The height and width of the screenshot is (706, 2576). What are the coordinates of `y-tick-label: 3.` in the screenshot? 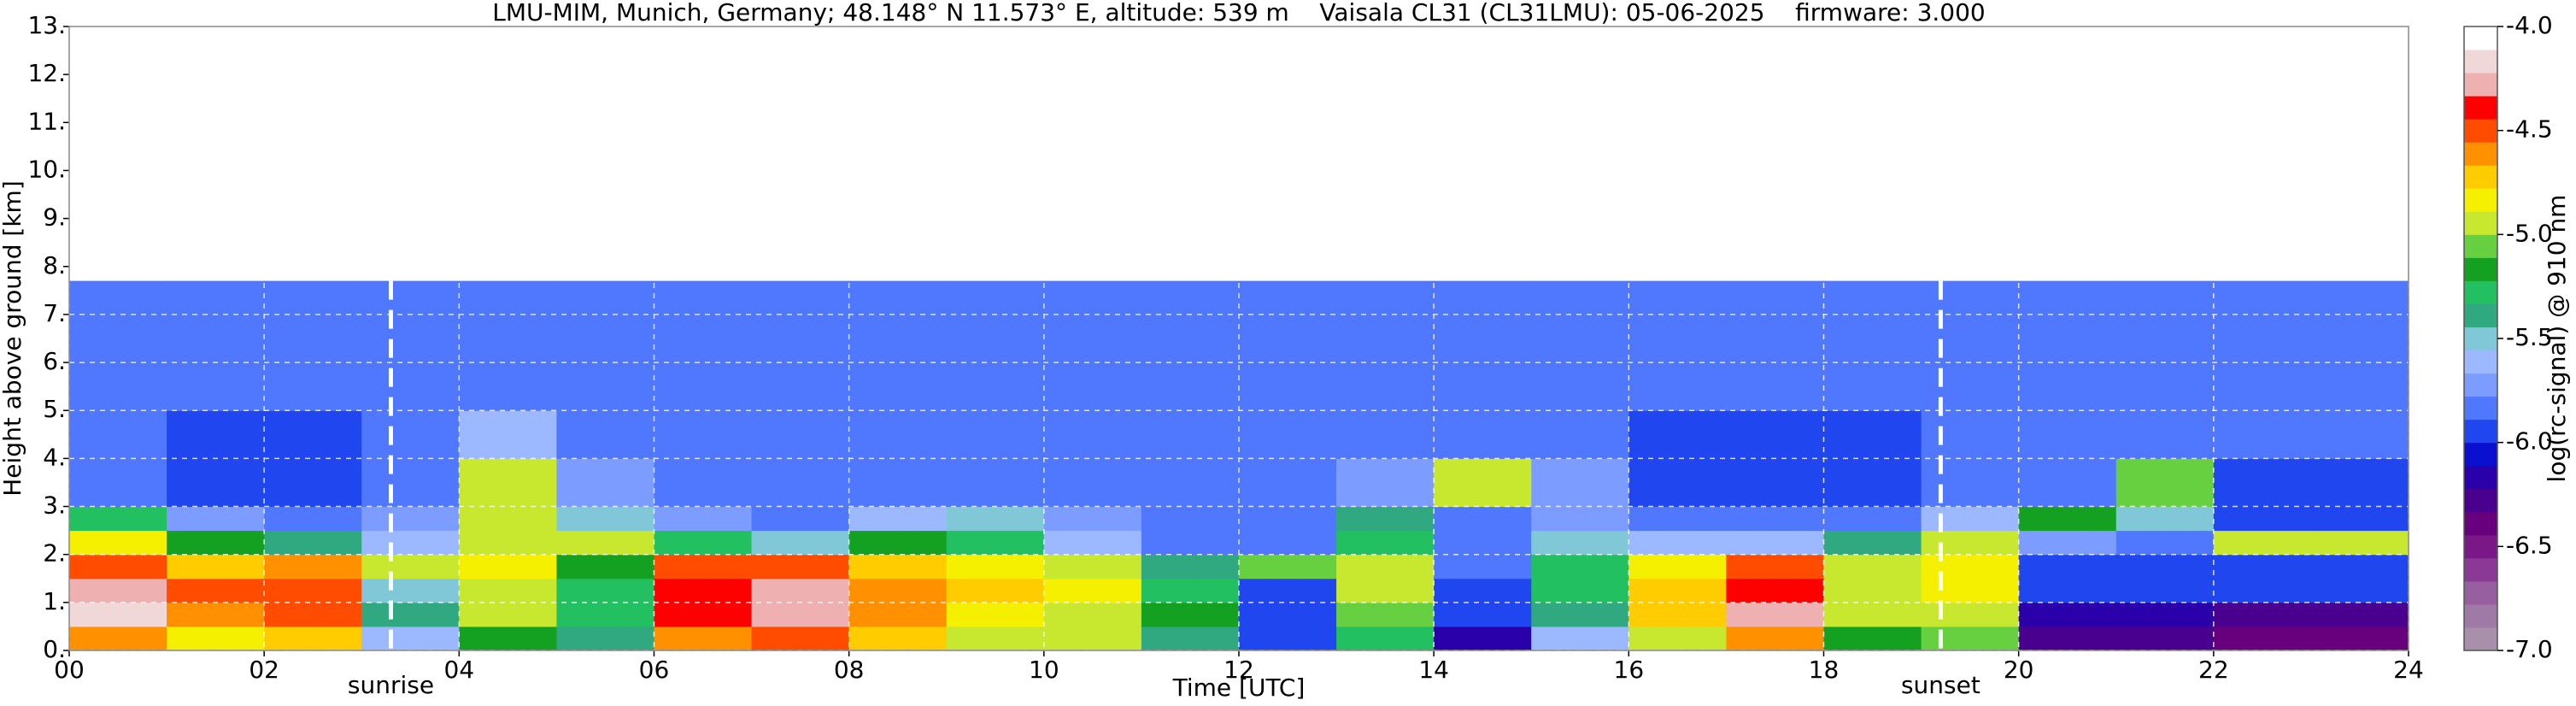 It's located at (54, 505).